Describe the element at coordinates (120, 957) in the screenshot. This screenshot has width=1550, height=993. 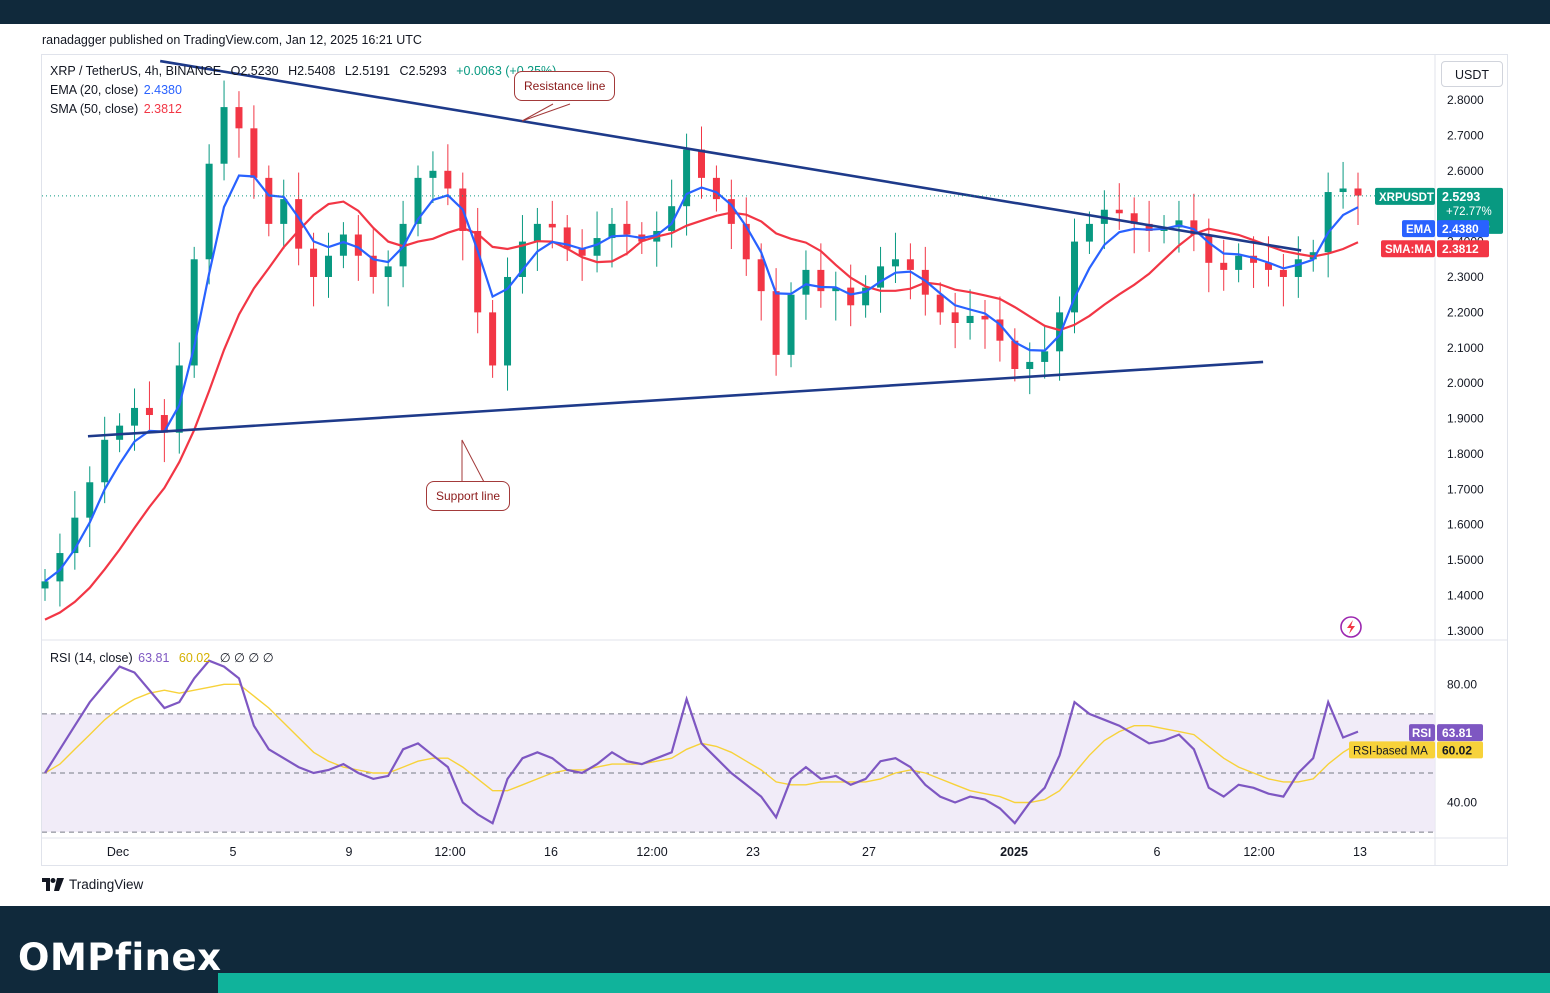
I see `brand-logo: OMPfinex` at that location.